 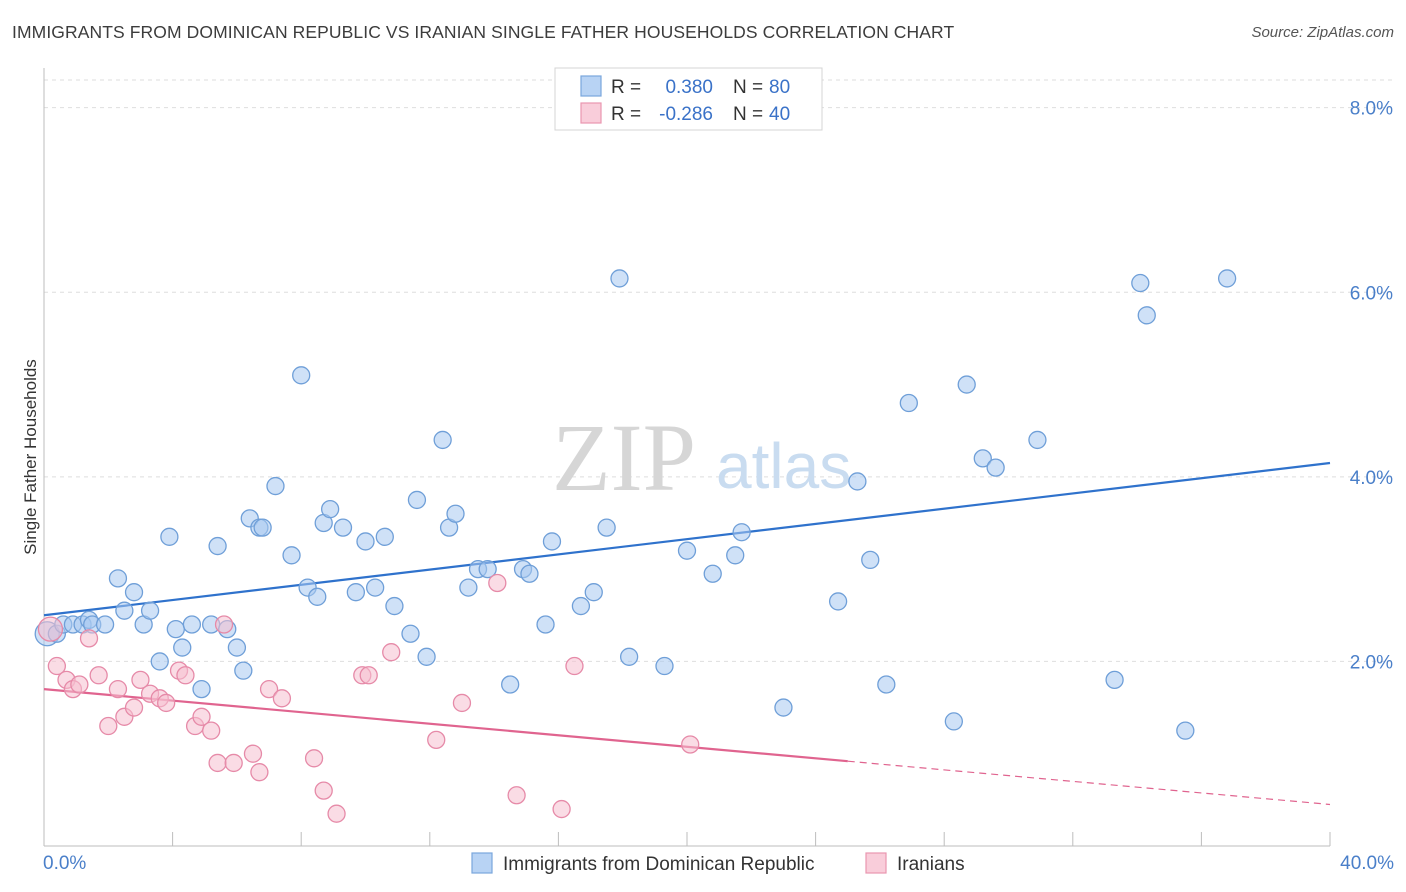 What do you see at coordinates (624, 457) in the screenshot?
I see `watermark-zip: ZIP` at bounding box center [624, 457].